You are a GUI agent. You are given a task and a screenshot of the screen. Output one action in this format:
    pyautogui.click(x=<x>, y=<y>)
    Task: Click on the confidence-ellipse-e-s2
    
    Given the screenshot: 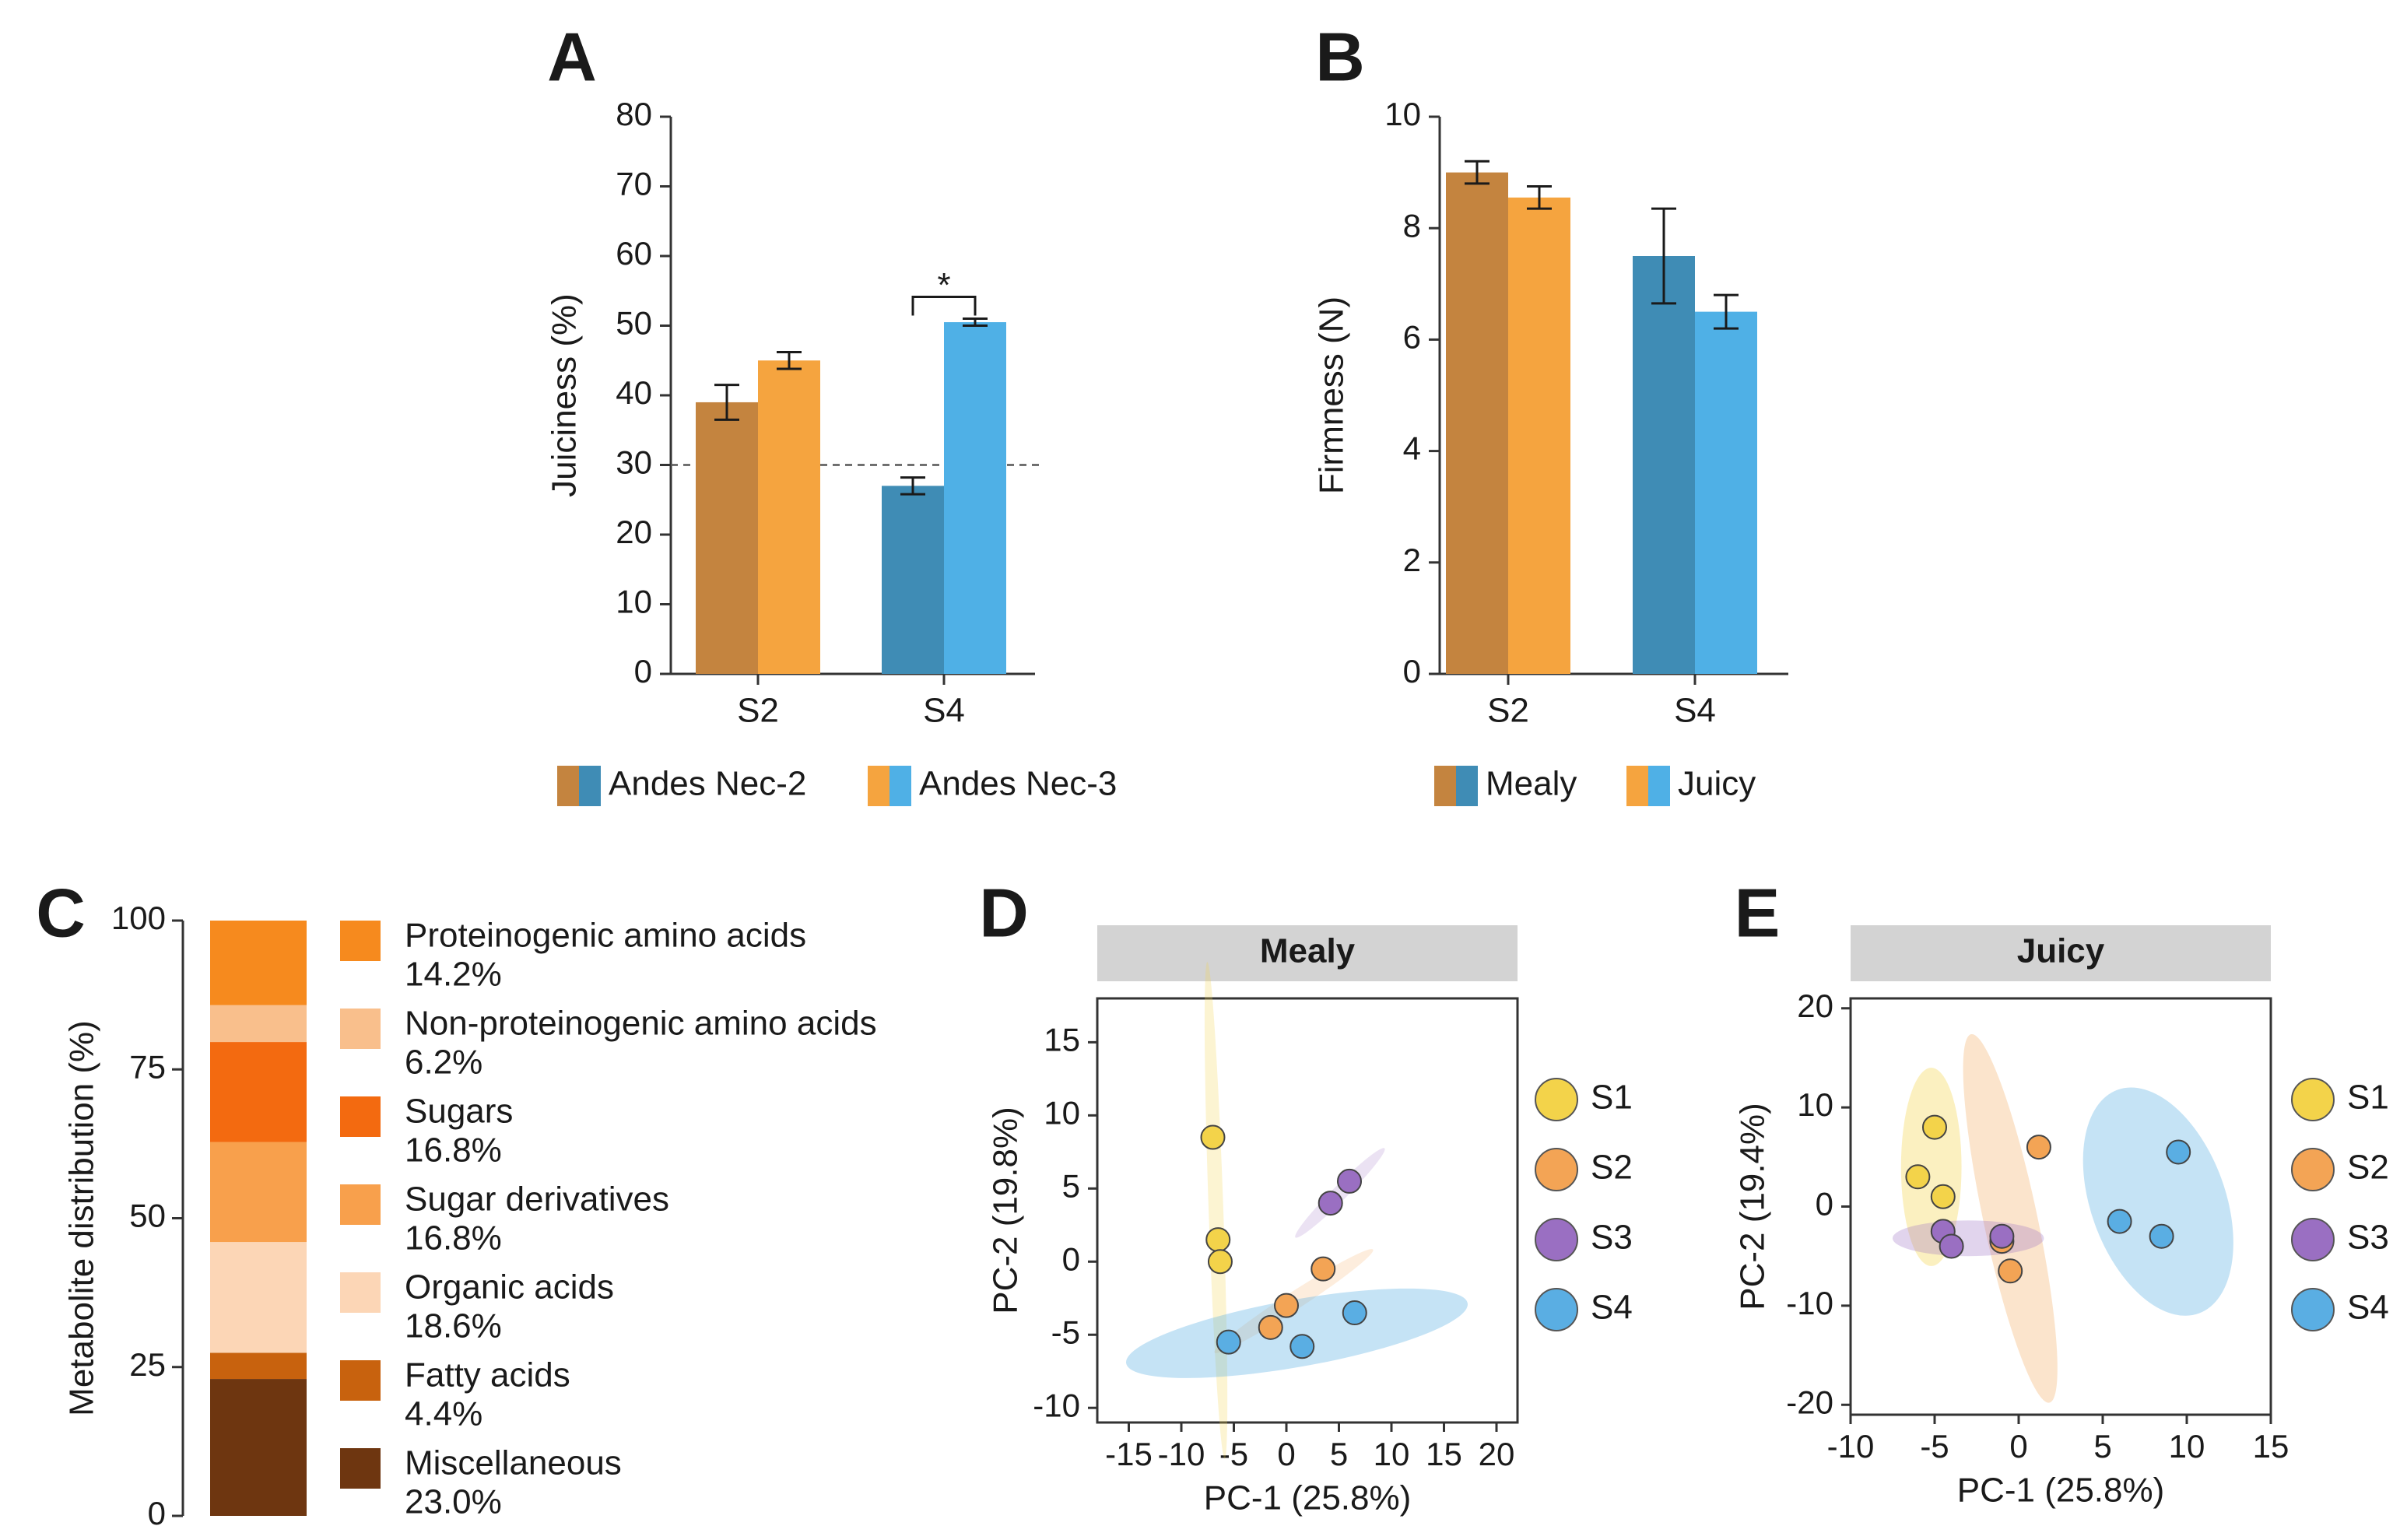 What is the action you would take?
    pyautogui.click(x=2010, y=1218)
    